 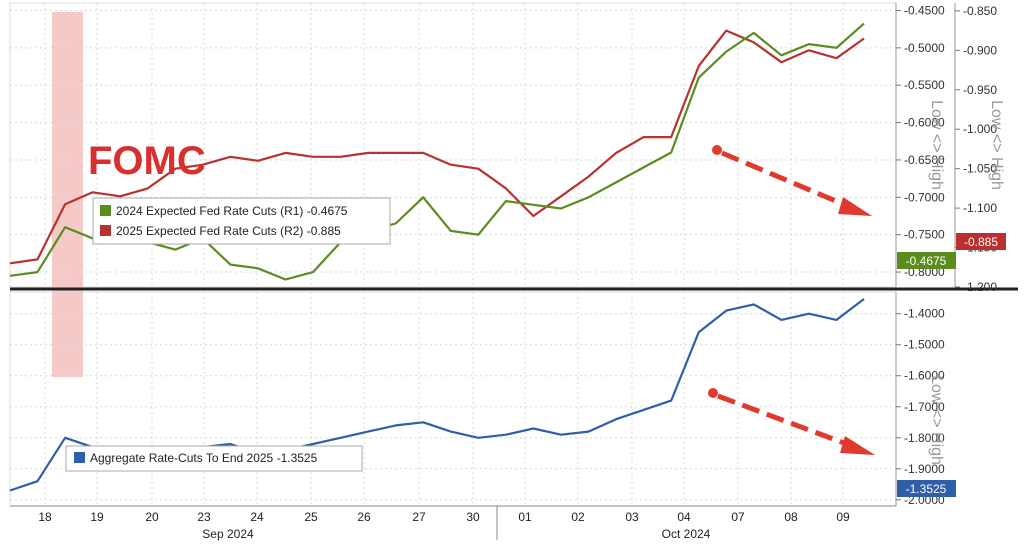 I want to click on fomc-band, so click(x=67, y=194).